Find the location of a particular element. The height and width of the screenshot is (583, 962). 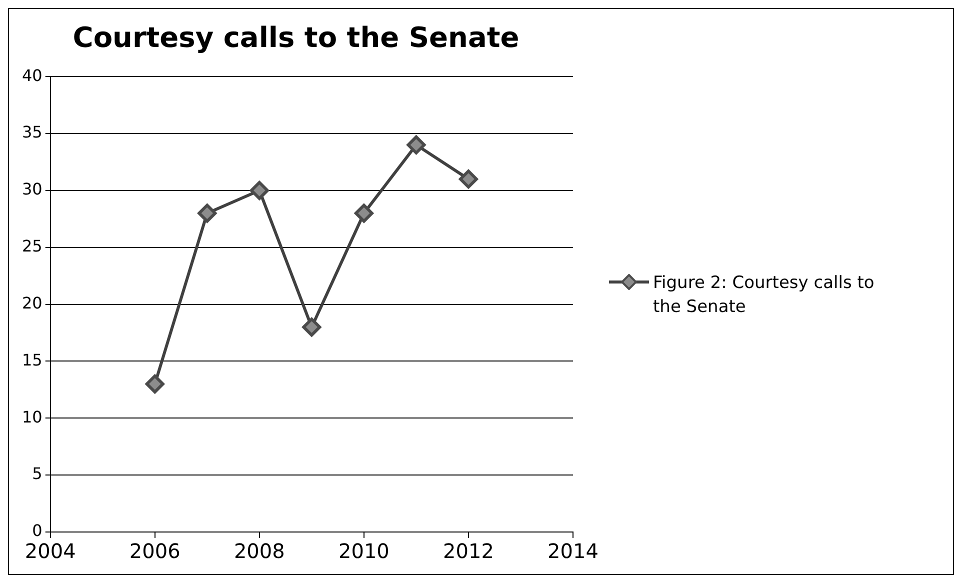

x-tick-label: 2008 is located at coordinates (259, 551).